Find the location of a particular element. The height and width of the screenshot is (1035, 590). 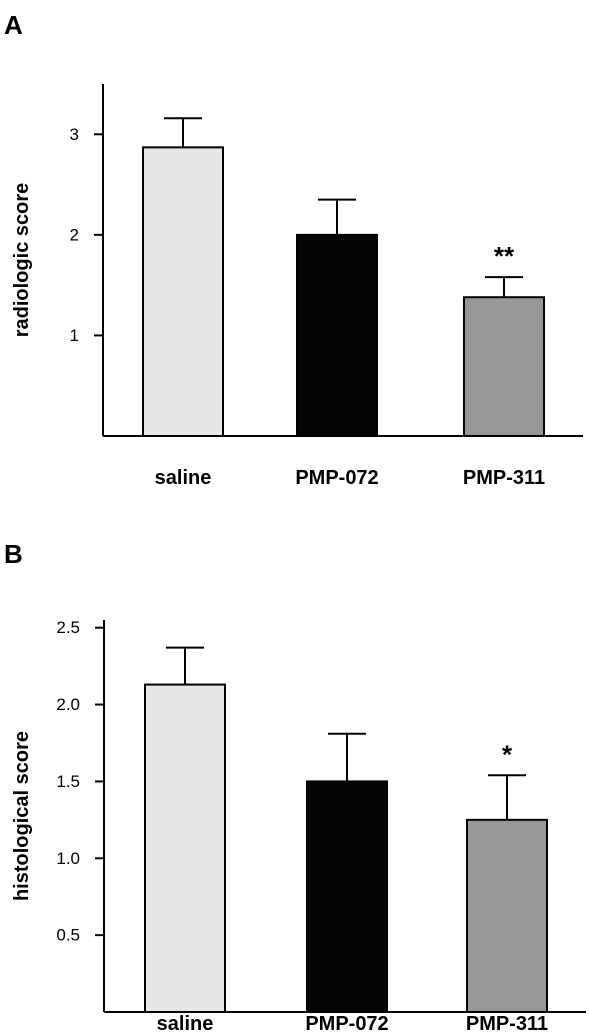

panel-a-y-tick-label-1: 2 is located at coordinates (74, 234).